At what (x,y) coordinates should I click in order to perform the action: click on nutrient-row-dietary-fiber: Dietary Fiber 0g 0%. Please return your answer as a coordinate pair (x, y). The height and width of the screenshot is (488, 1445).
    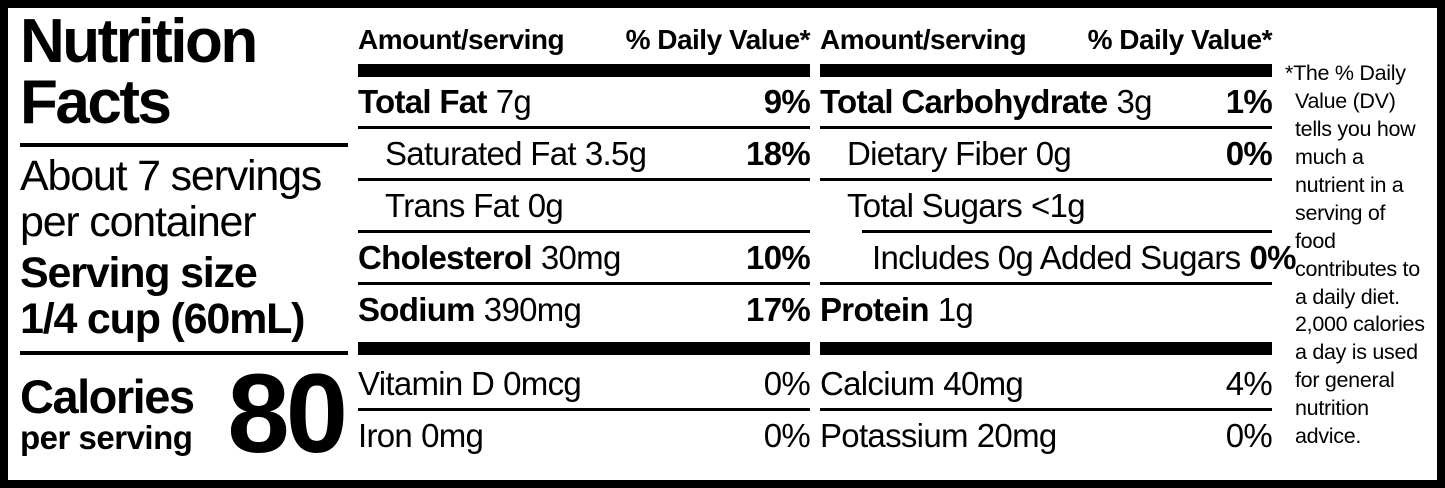
    Looking at the image, I should click on (1046, 153).